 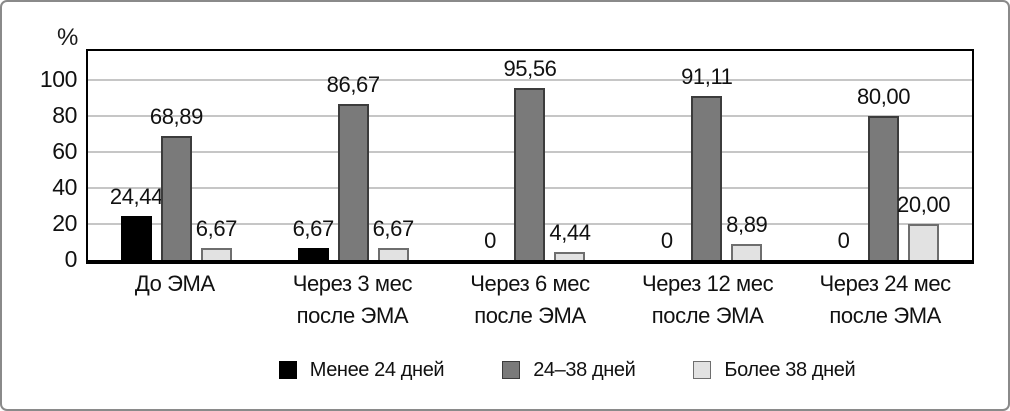 I want to click on bar-group: 0 95,56 4,44, so click(x=530, y=155).